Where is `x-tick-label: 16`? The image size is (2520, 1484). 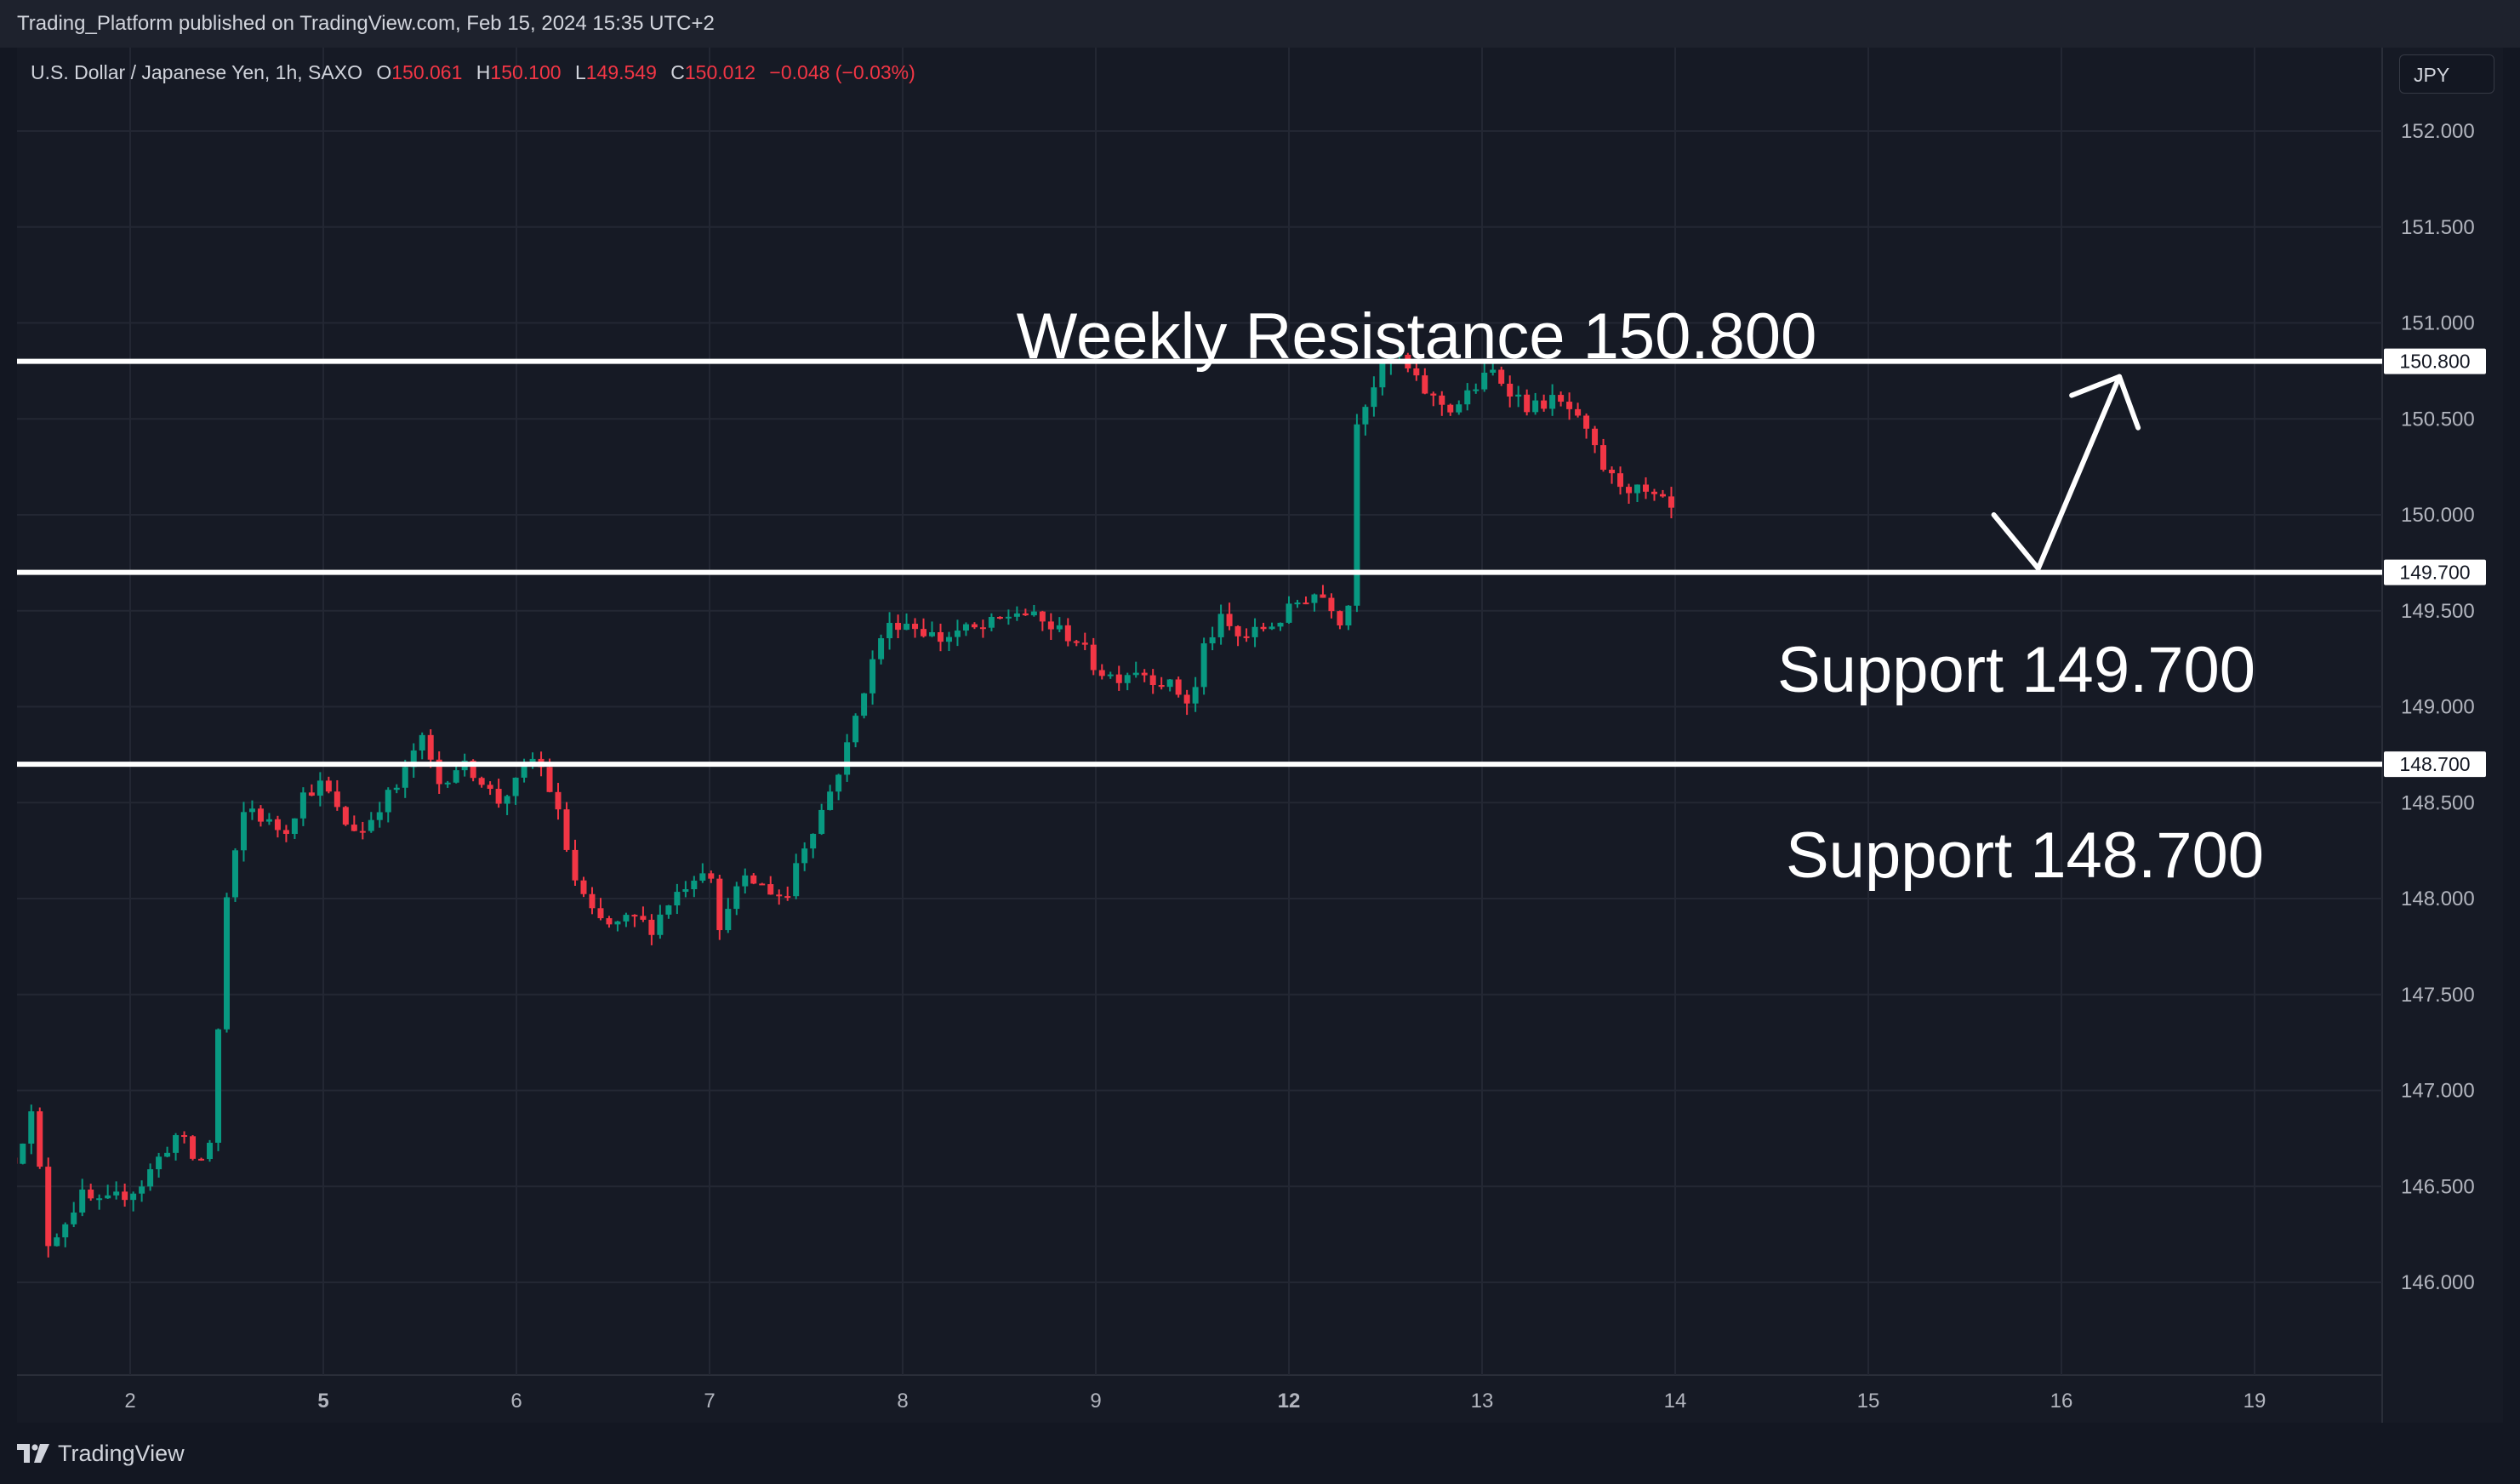 x-tick-label: 16 is located at coordinates (2061, 1401).